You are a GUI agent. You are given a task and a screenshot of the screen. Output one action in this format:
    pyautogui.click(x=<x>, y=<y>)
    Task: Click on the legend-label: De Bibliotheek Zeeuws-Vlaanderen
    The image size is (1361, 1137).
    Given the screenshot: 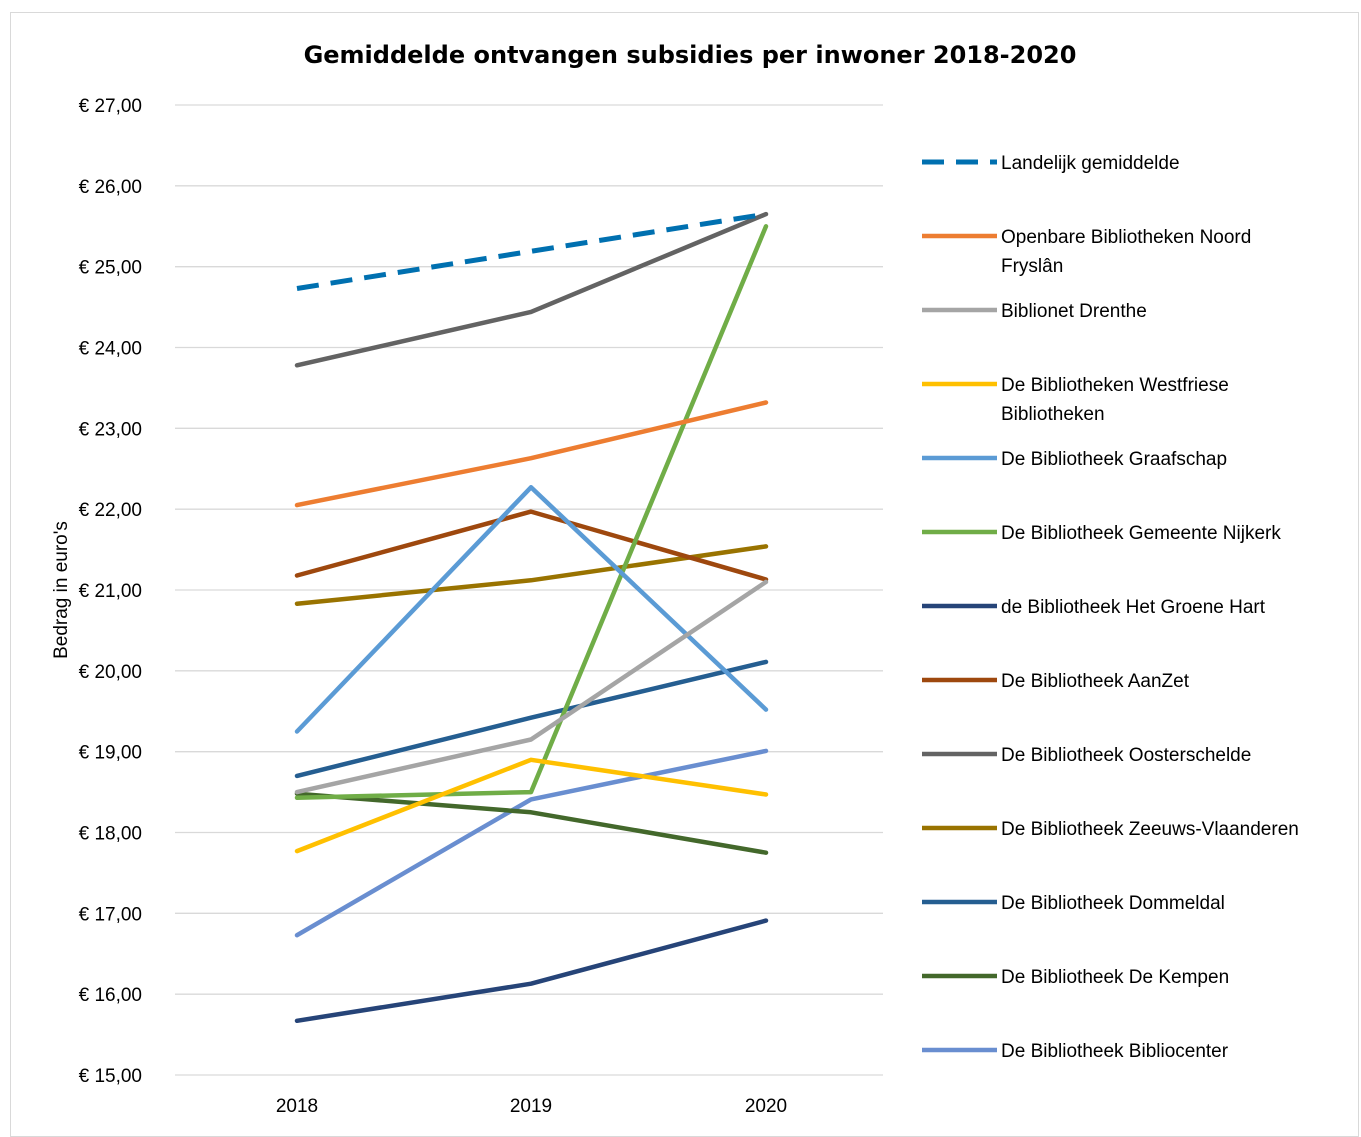 What is the action you would take?
    pyautogui.click(x=1150, y=829)
    